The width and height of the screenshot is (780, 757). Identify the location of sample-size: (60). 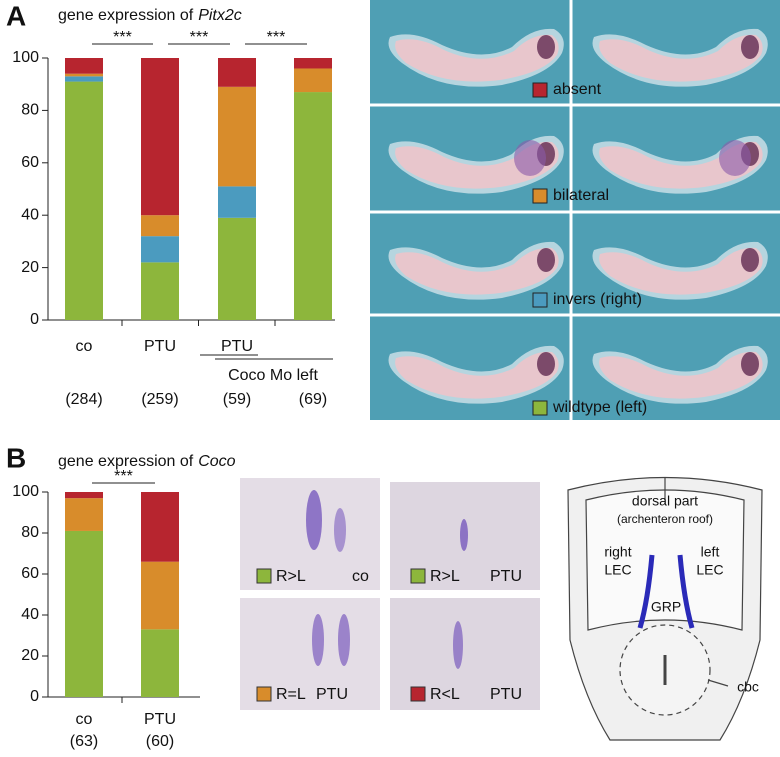
(160, 741).